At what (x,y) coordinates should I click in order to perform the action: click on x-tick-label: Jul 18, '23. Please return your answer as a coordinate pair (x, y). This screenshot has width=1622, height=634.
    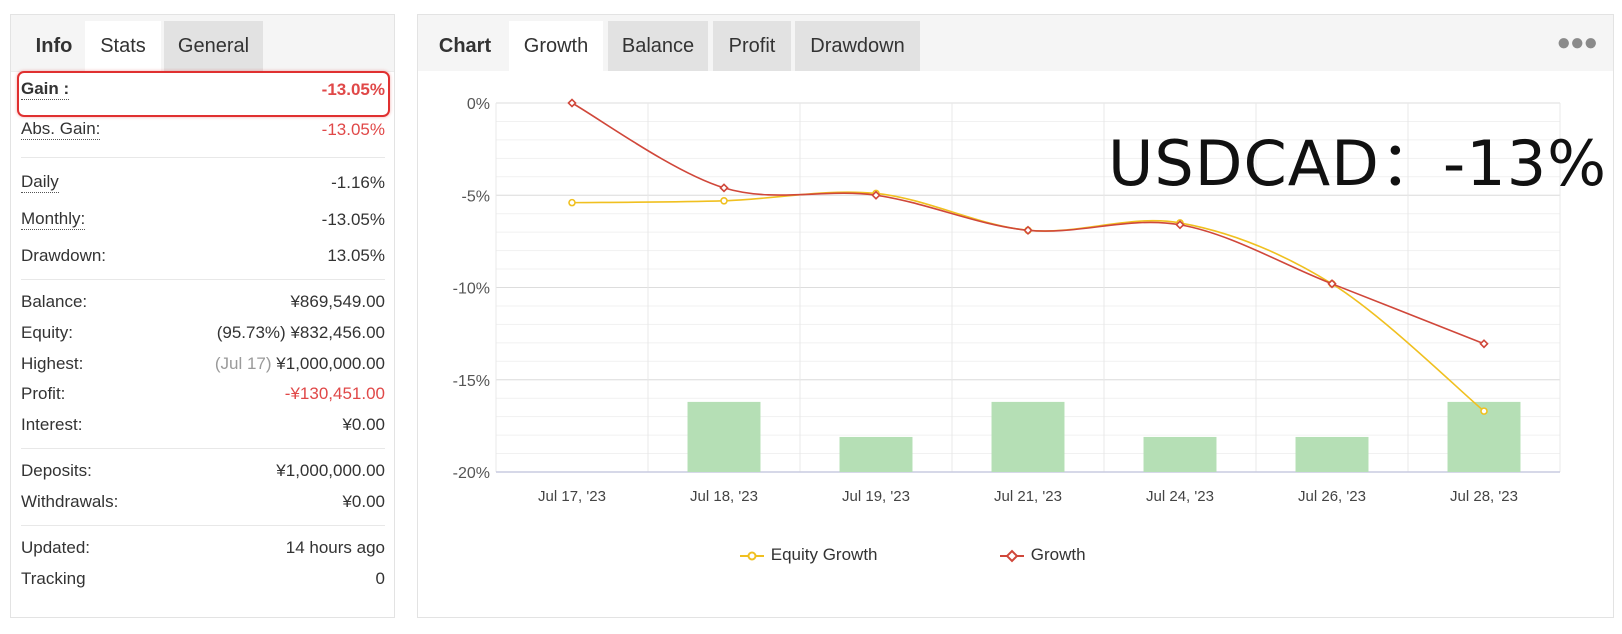
    Looking at the image, I should click on (724, 496).